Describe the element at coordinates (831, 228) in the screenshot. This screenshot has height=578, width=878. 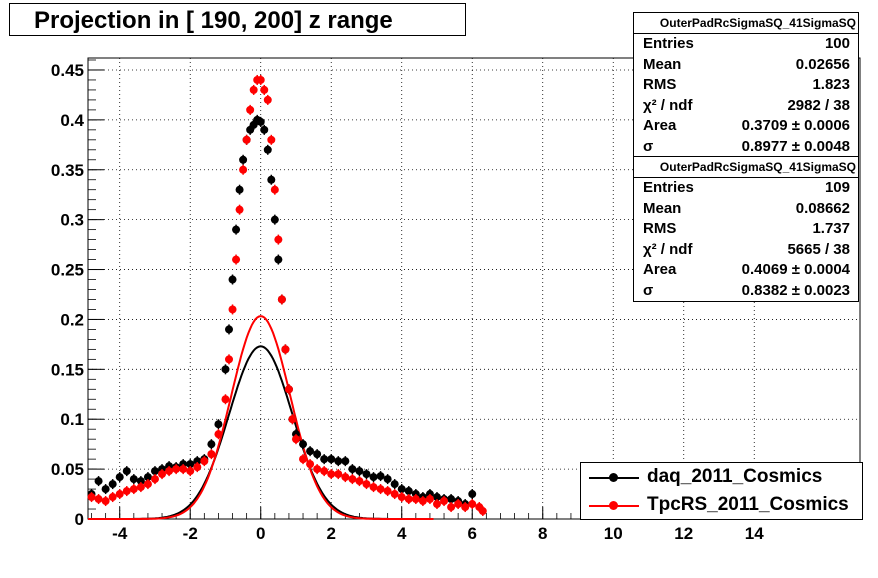
I see `stats-value: 1.737` at that location.